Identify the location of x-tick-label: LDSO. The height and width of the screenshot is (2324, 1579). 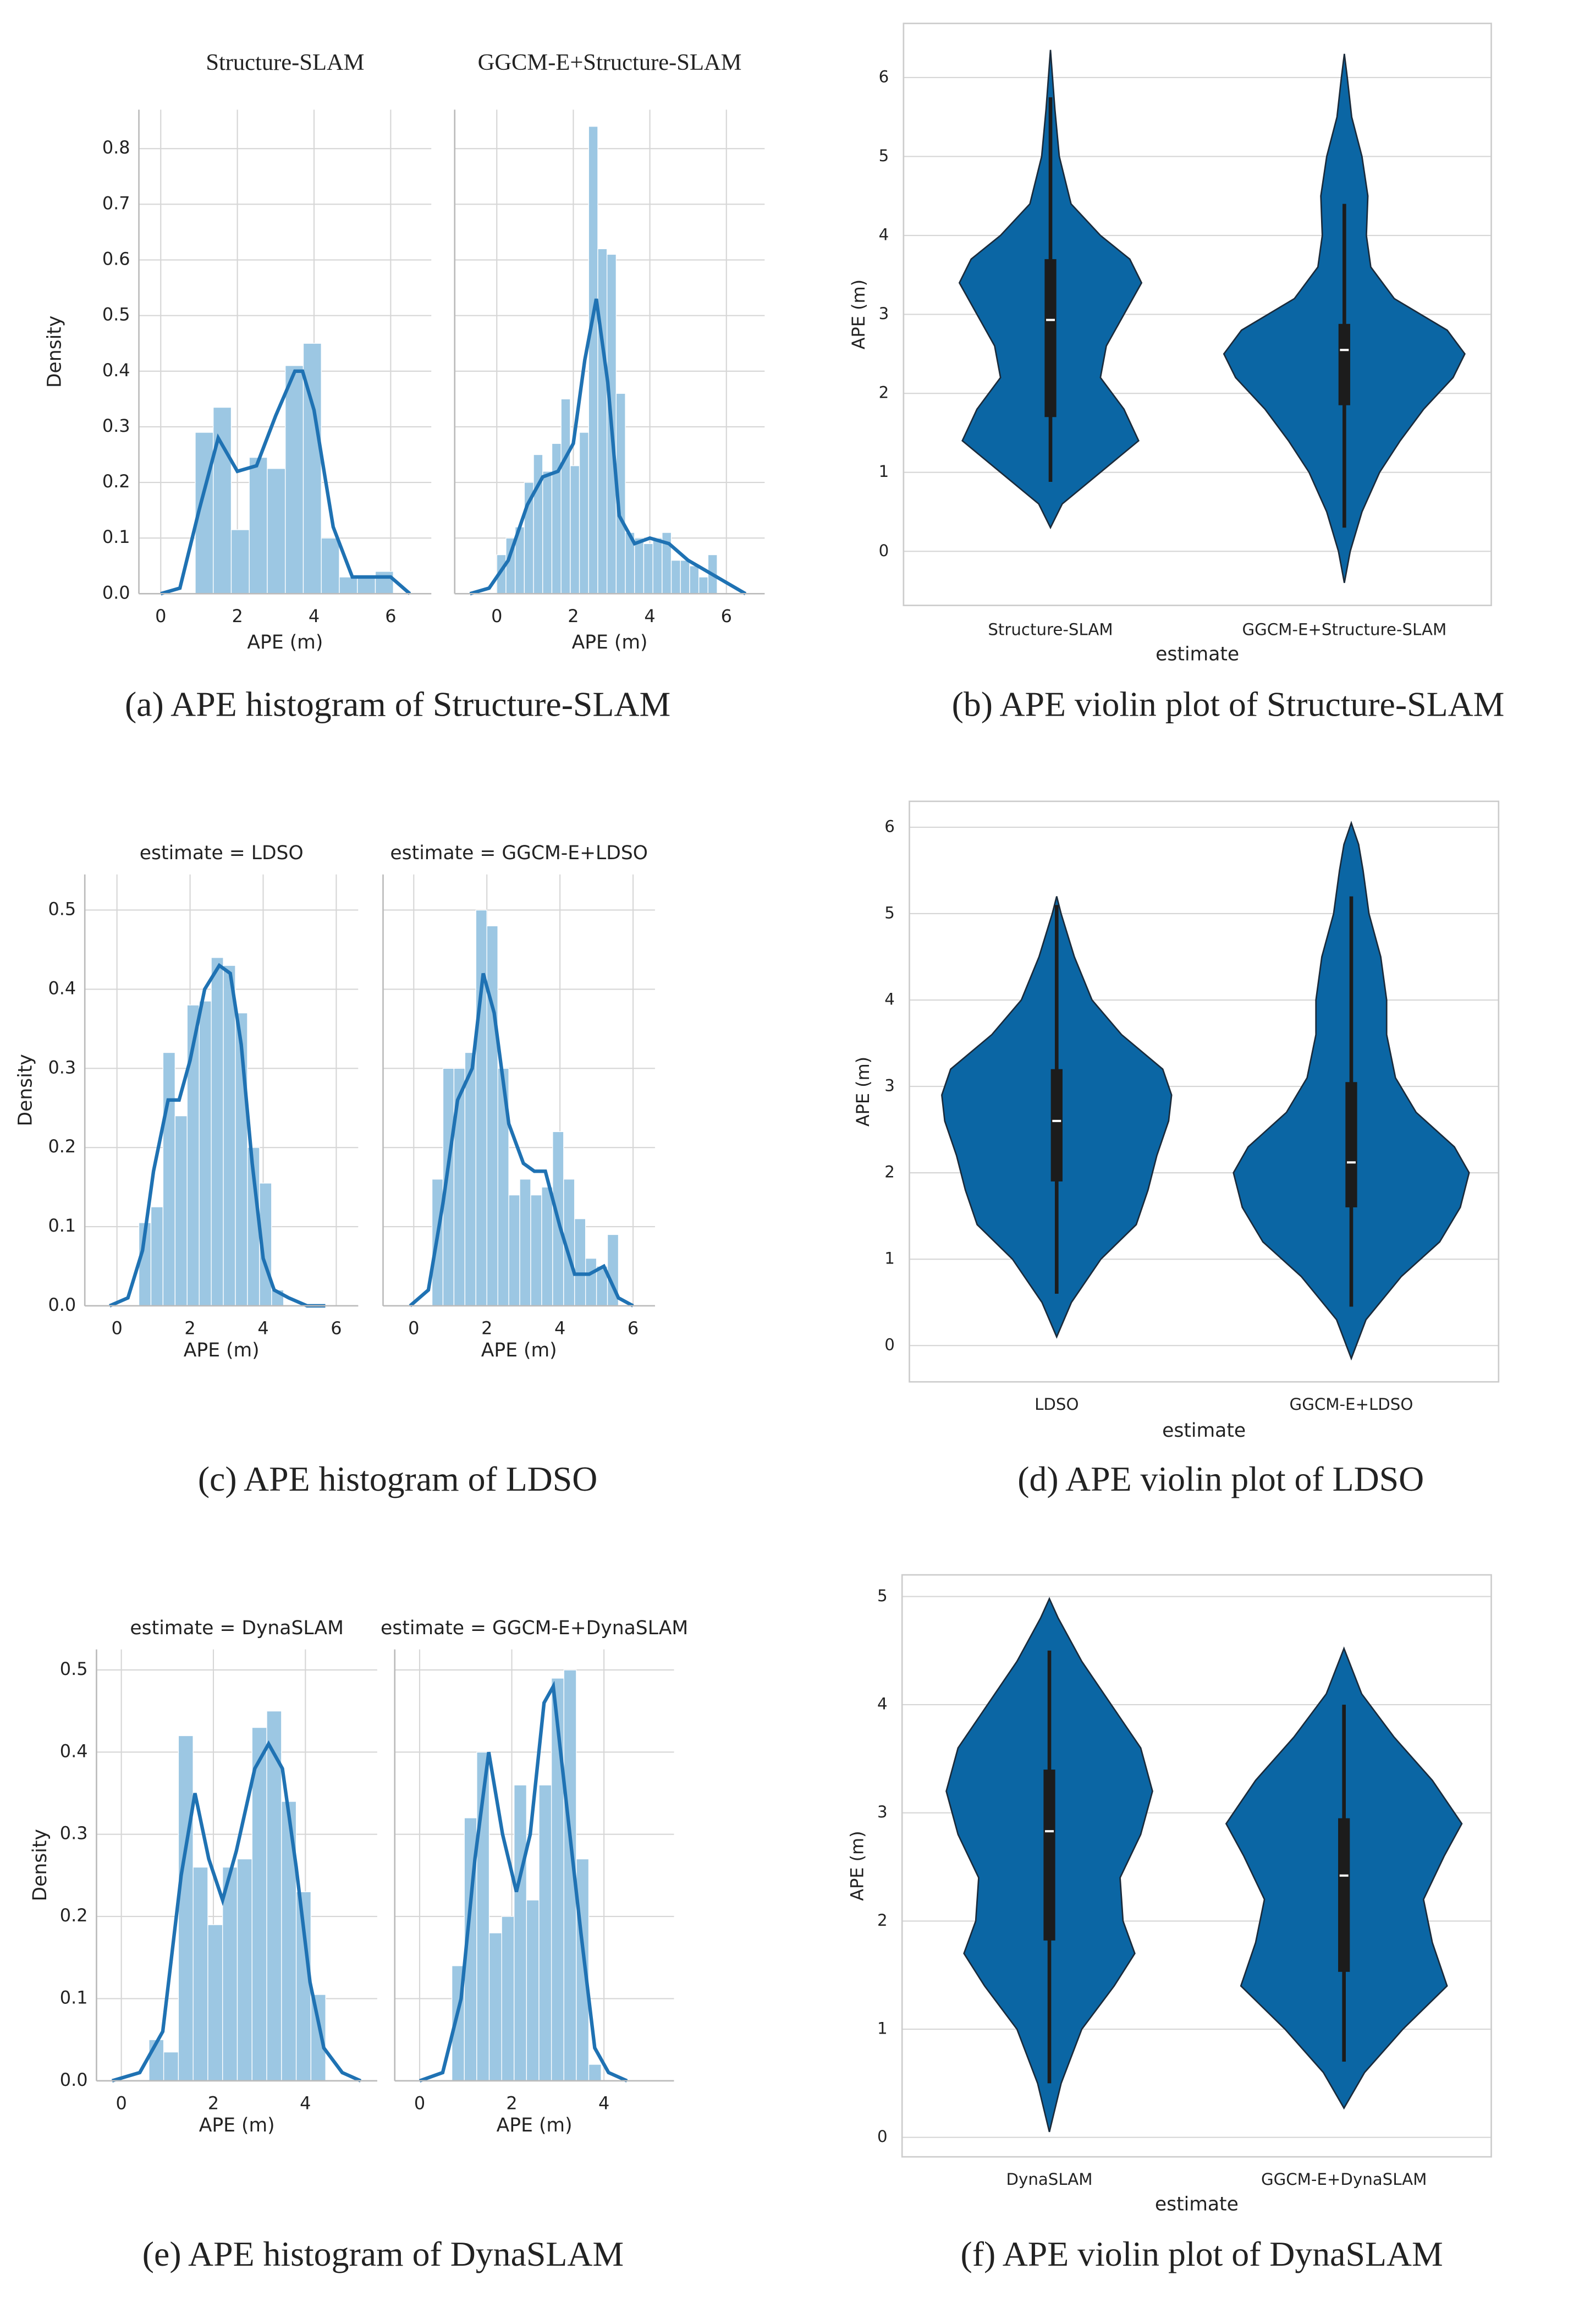
(1057, 1405).